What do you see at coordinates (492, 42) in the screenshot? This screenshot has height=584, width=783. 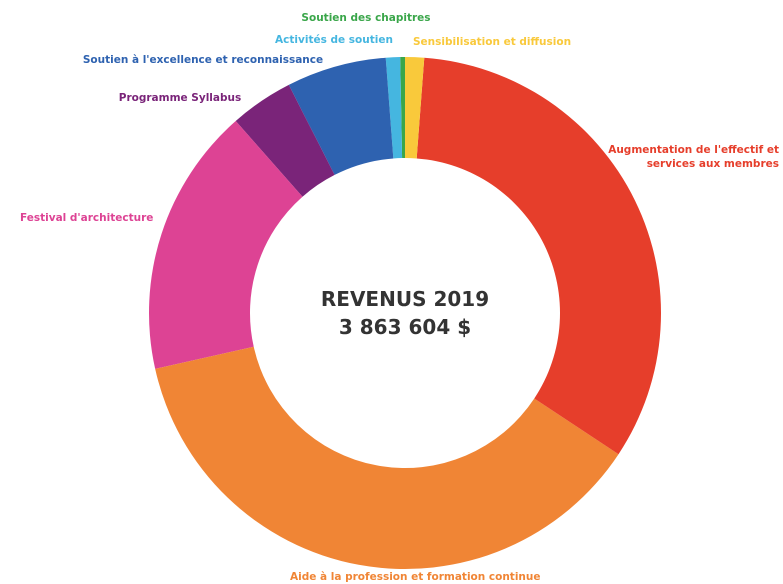 I see `segment-label: Sensibilisation et diffusion` at bounding box center [492, 42].